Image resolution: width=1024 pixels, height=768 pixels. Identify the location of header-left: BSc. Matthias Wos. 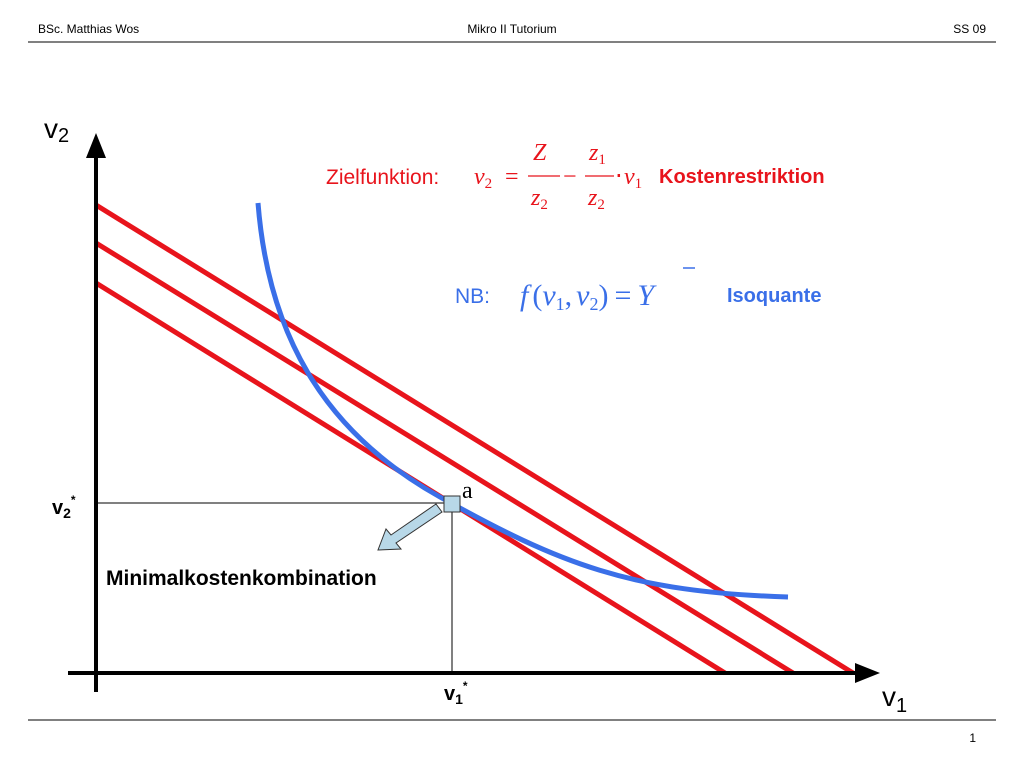
(88, 29).